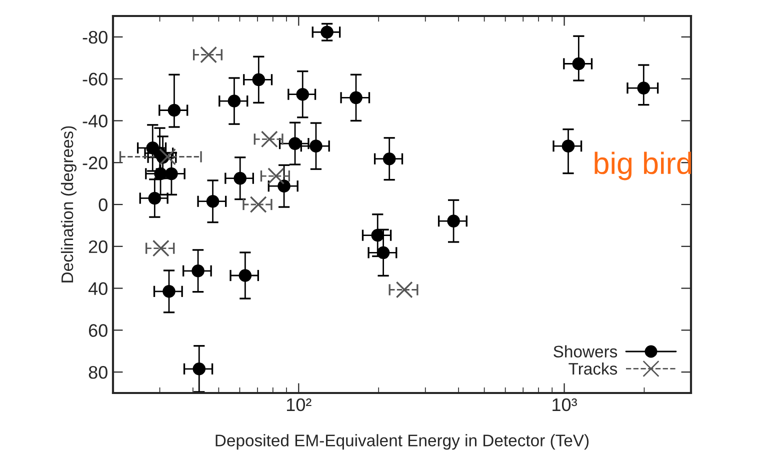 This screenshot has height=464, width=771. Describe the element at coordinates (103, 205) in the screenshot. I see `y-tick-label: 0` at that location.